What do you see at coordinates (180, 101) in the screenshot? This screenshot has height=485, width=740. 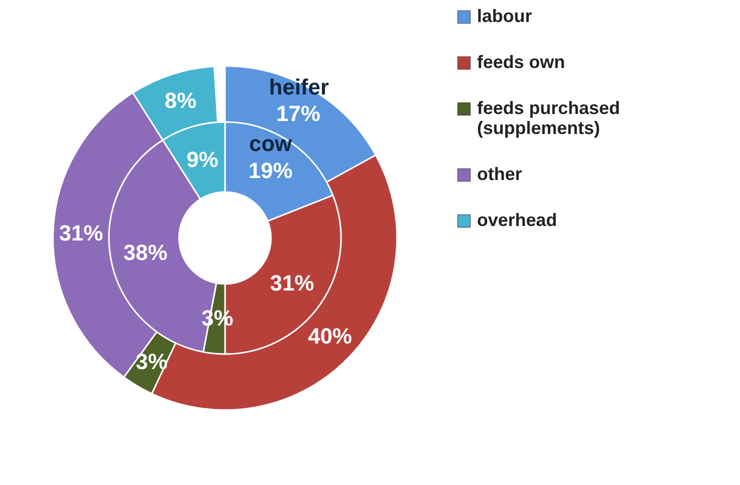 I see `data-label: 8%` at bounding box center [180, 101].